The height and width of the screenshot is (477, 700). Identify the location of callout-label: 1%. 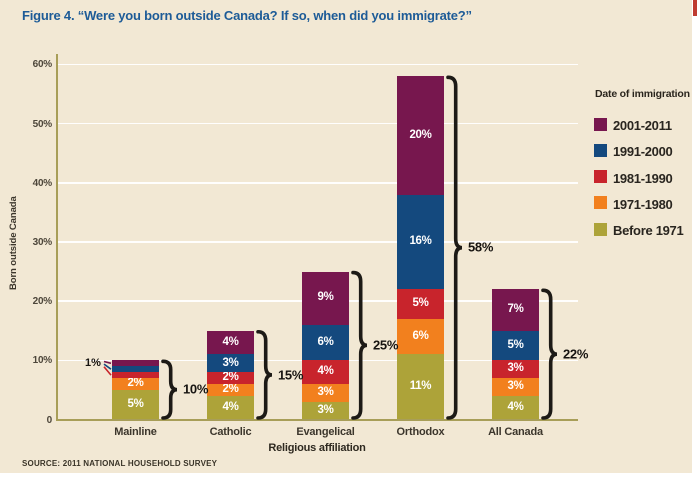
(93, 363).